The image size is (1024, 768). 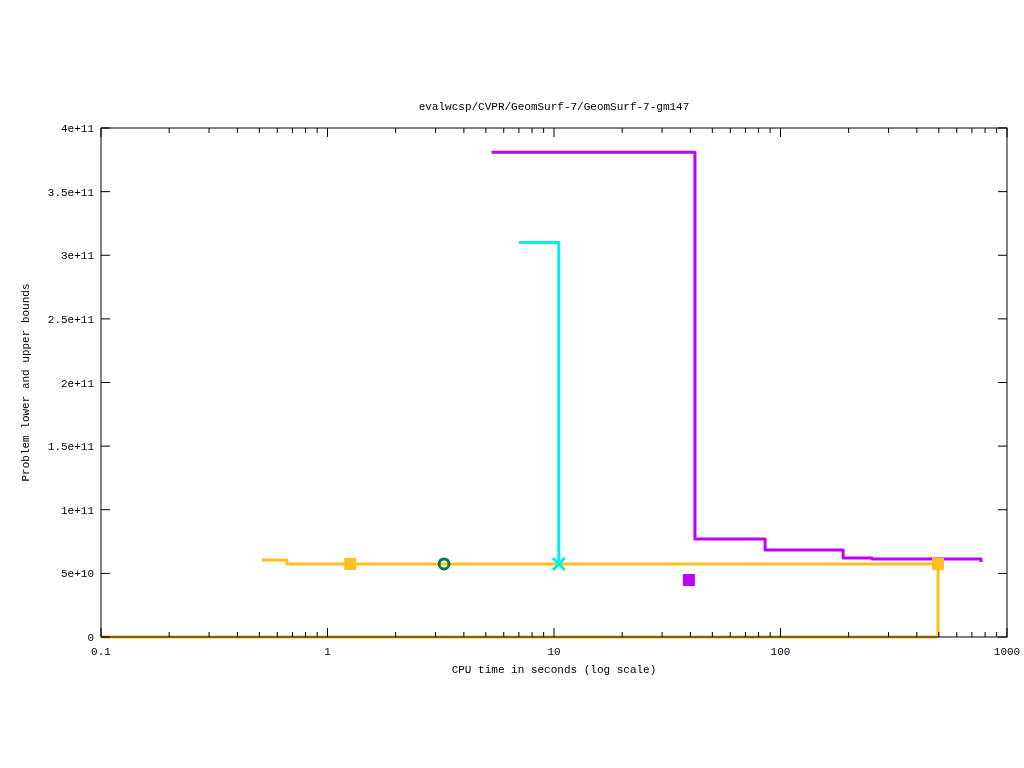 What do you see at coordinates (328, 652) in the screenshot?
I see `x-tick-label: 1` at bounding box center [328, 652].